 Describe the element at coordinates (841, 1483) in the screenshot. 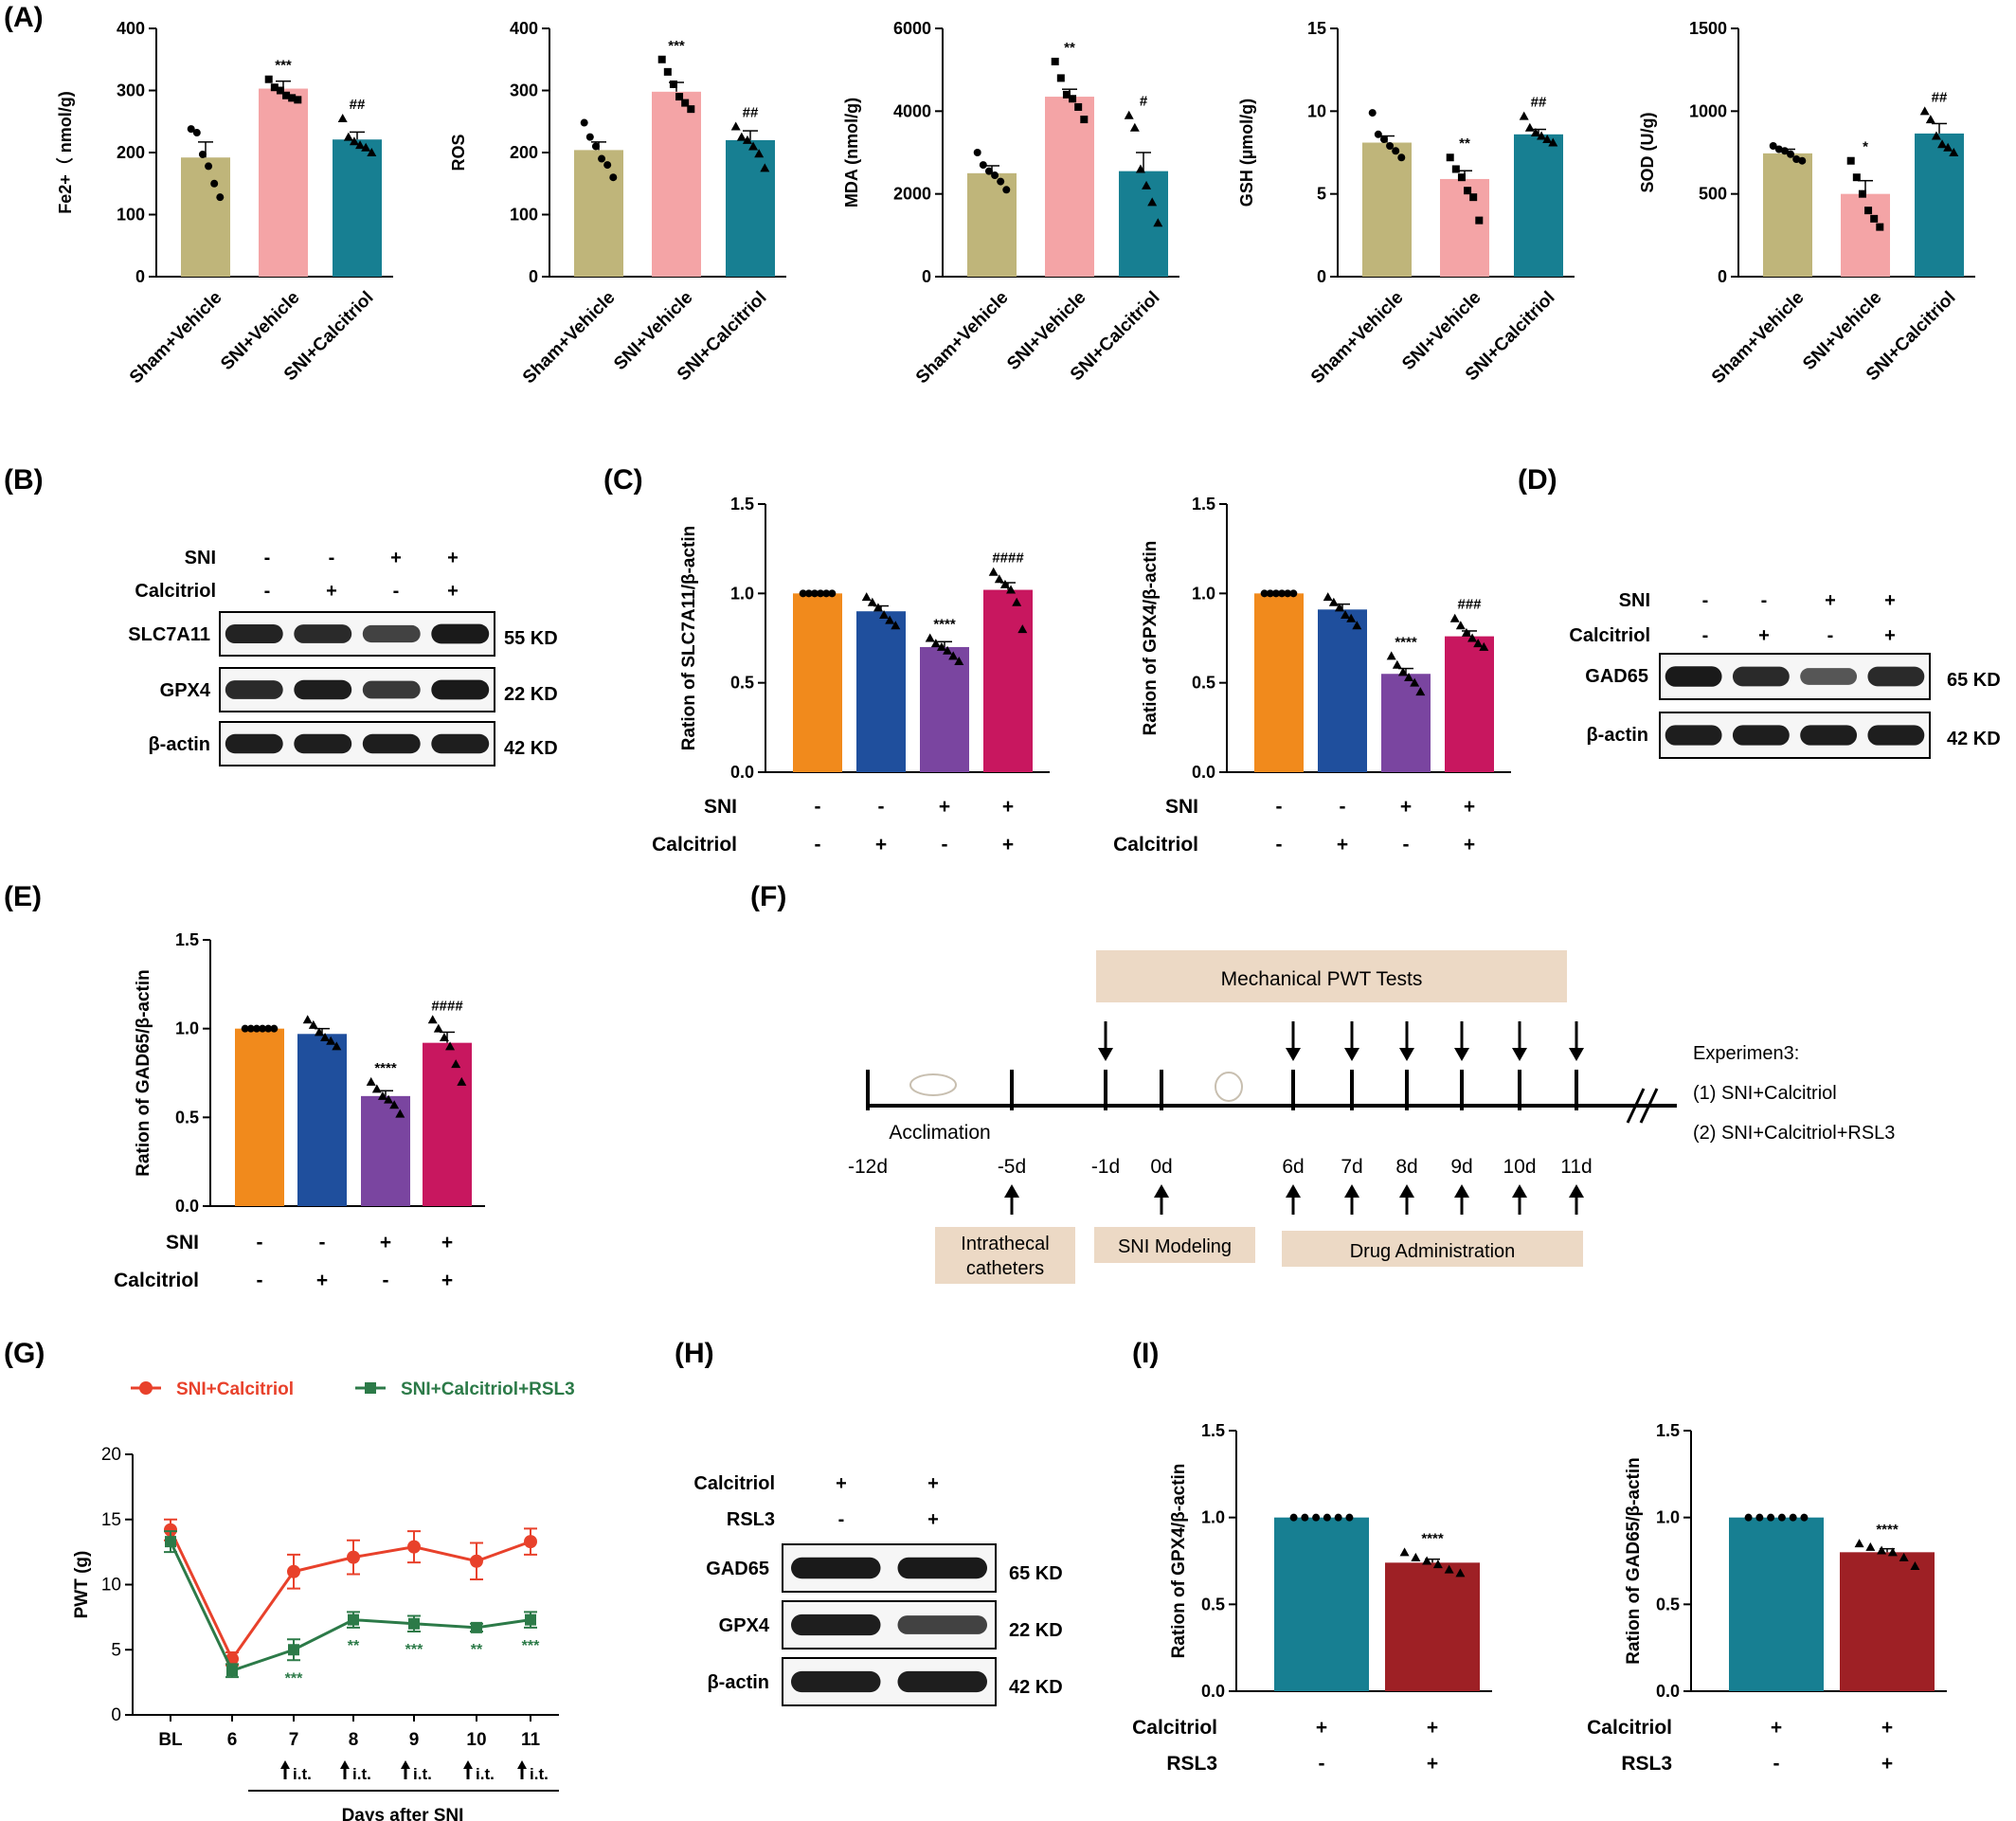

I see `panel-h-condition-sign: +` at that location.